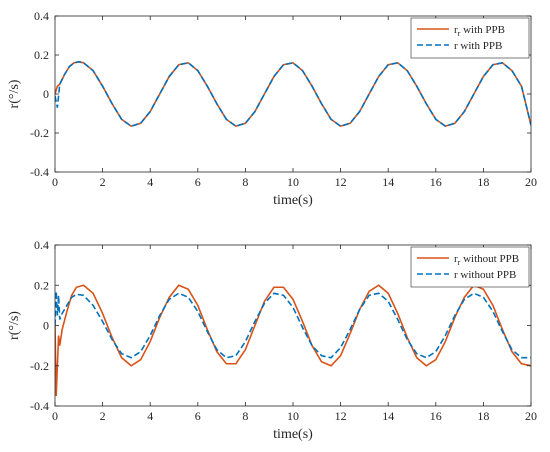 This screenshot has height=452, width=550. Describe the element at coordinates (485, 275) in the screenshot. I see `legend-entry: r without PPB` at that location.